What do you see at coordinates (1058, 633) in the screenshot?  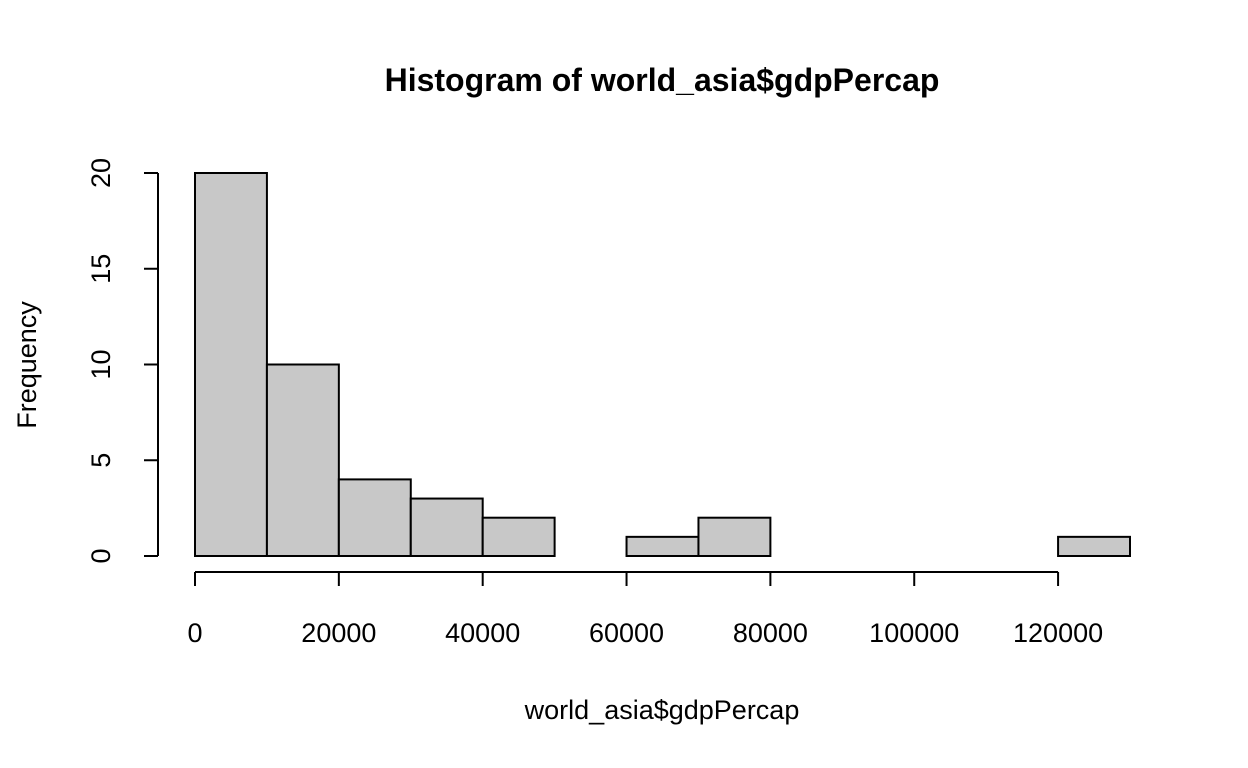 I see `x-tick-label: 120000` at bounding box center [1058, 633].